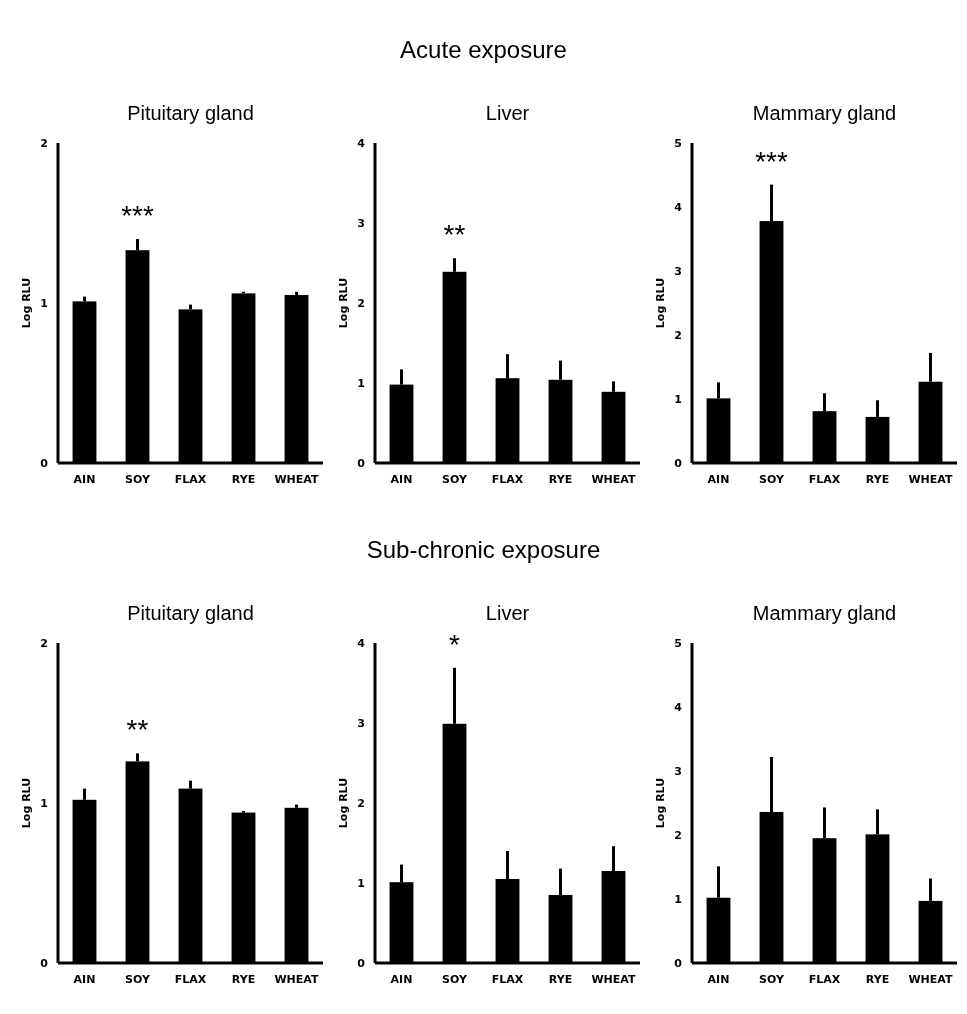 The width and height of the screenshot is (967, 1014). Describe the element at coordinates (455, 644) in the screenshot. I see `annotation: *` at that location.